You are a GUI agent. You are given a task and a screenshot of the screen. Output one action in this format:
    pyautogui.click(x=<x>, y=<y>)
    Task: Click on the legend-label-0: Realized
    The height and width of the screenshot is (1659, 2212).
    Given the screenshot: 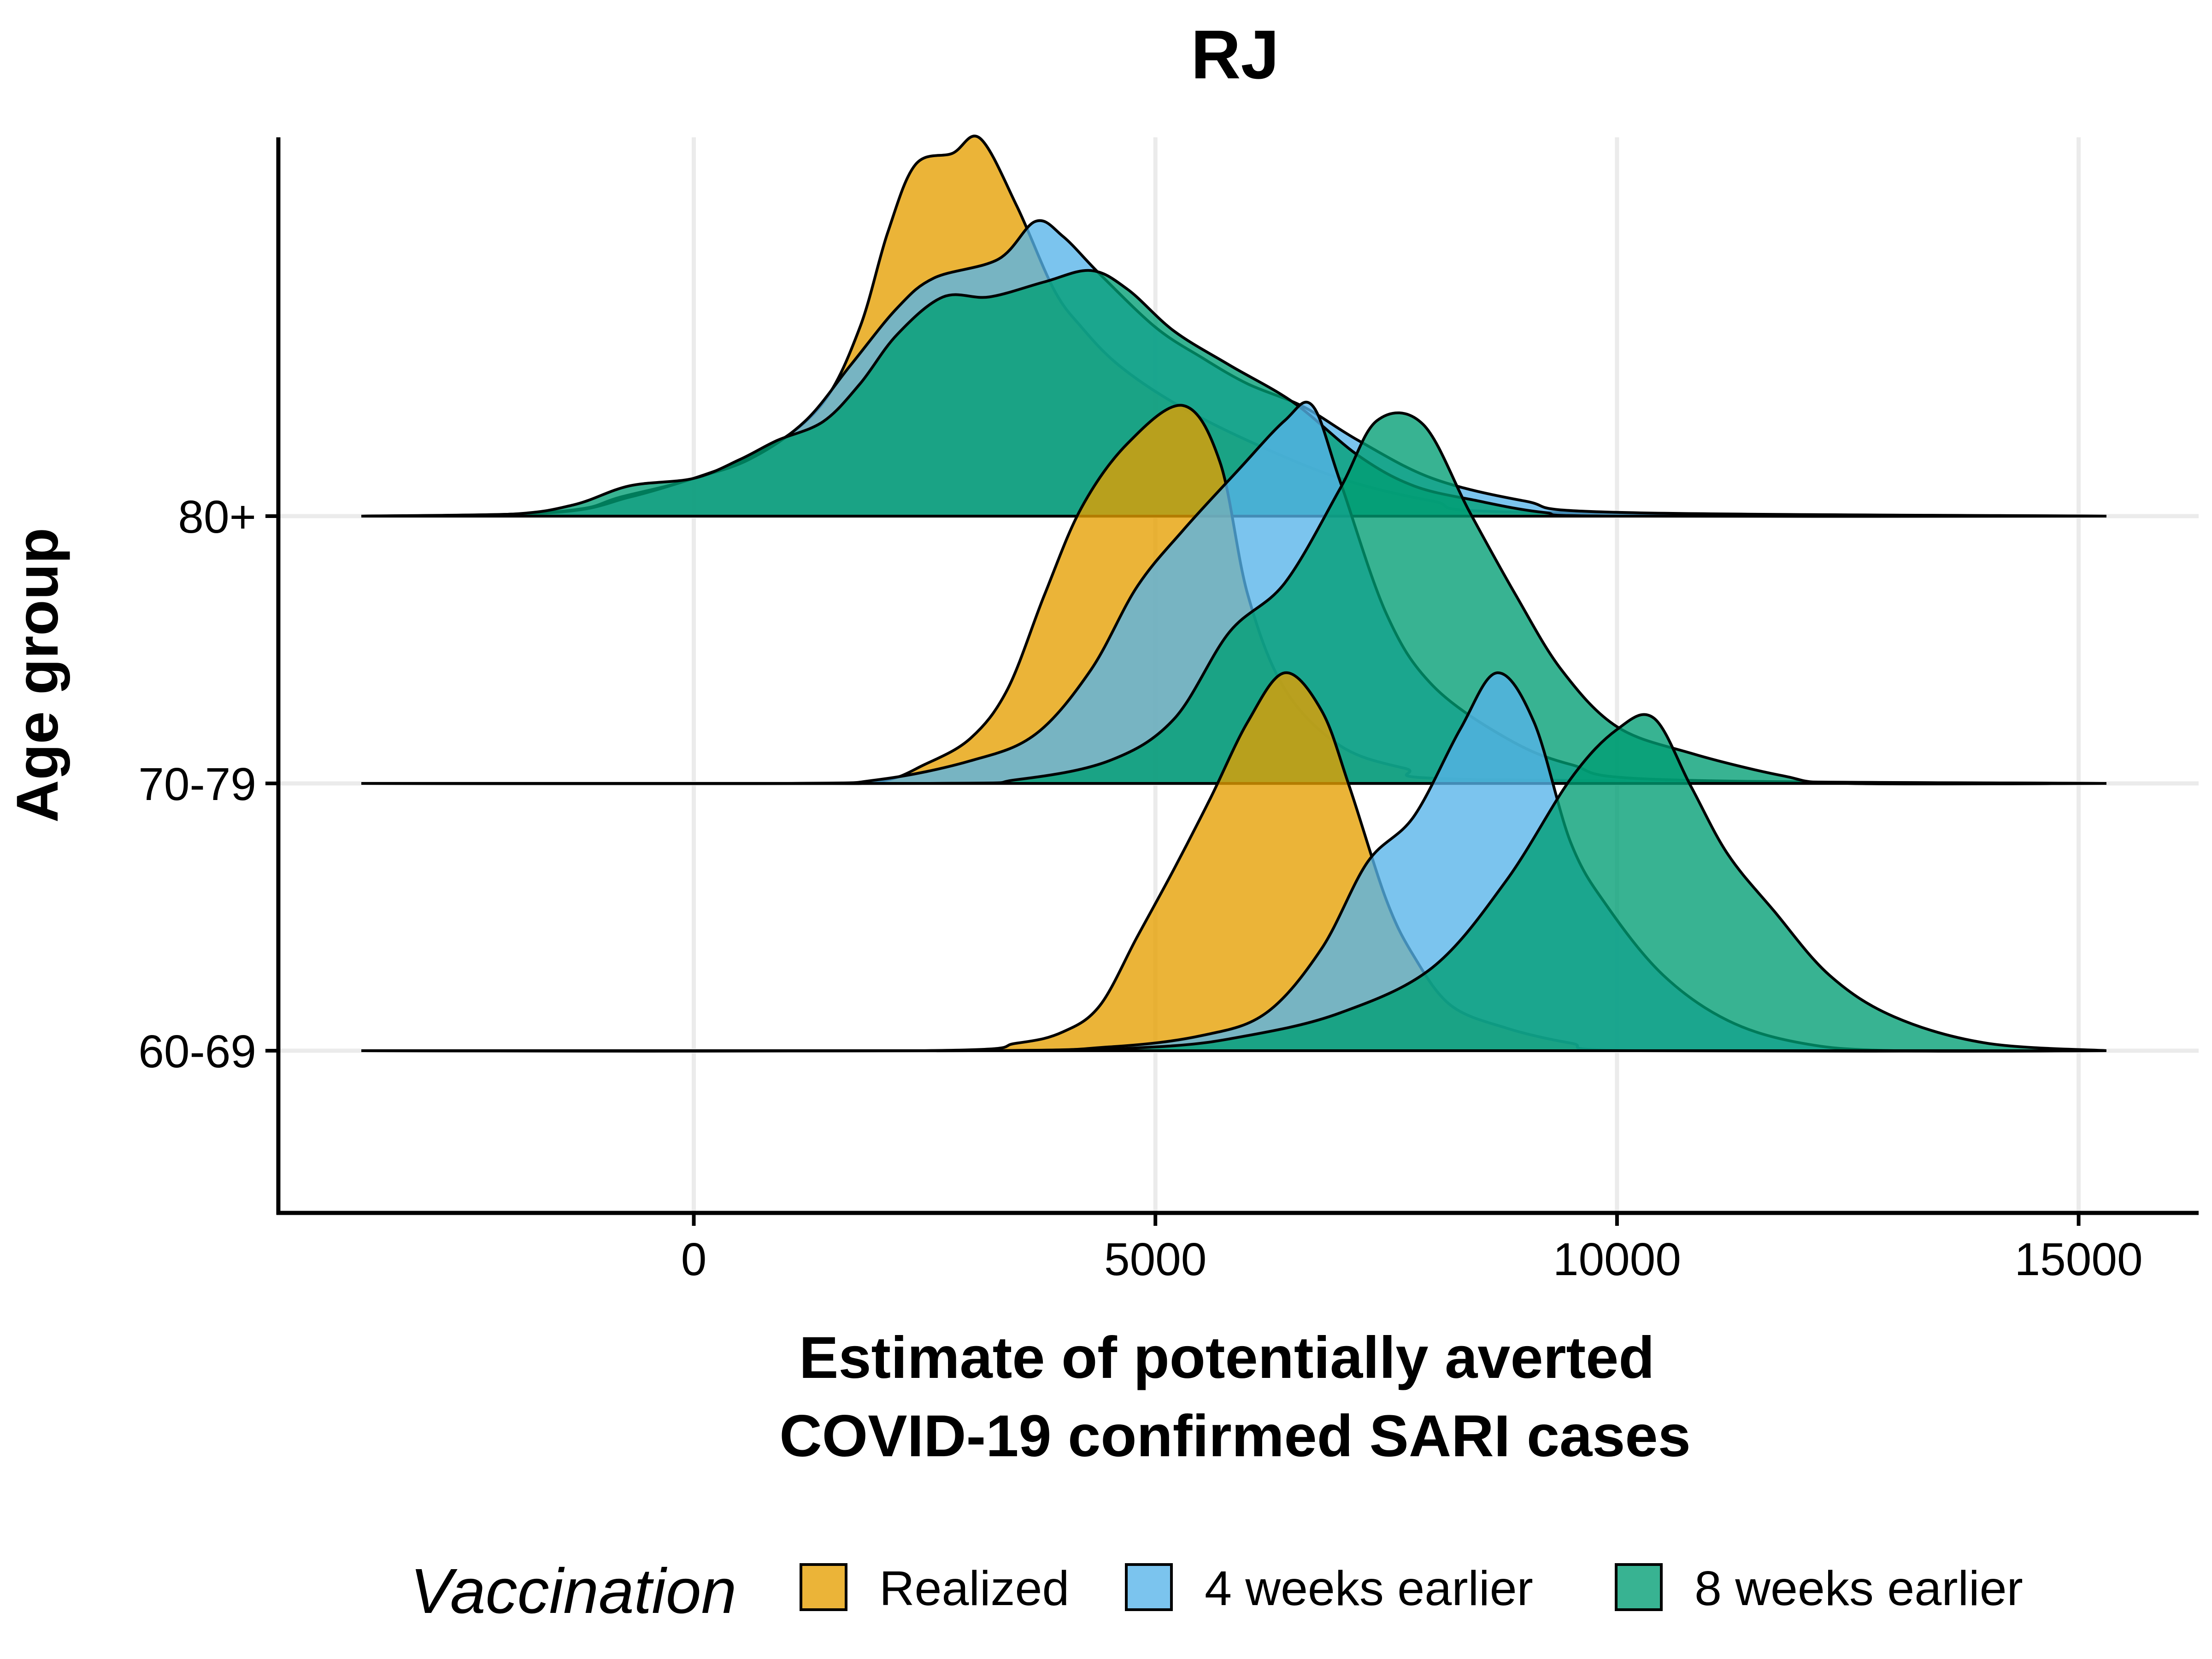 What is the action you would take?
    pyautogui.click(x=974, y=1588)
    